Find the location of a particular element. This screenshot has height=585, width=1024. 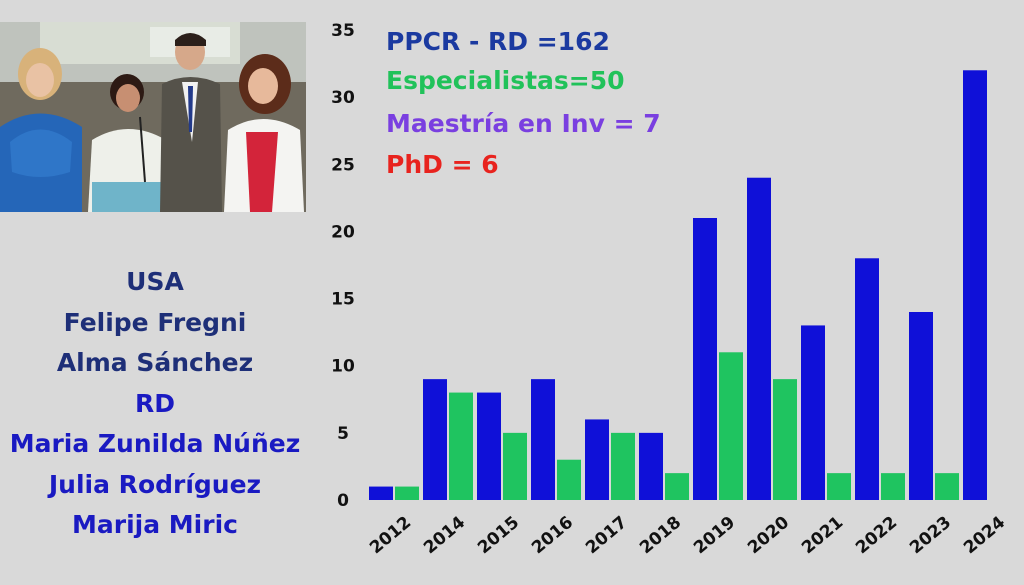

stat-phd: PhD = 6 is located at coordinates (442, 164).